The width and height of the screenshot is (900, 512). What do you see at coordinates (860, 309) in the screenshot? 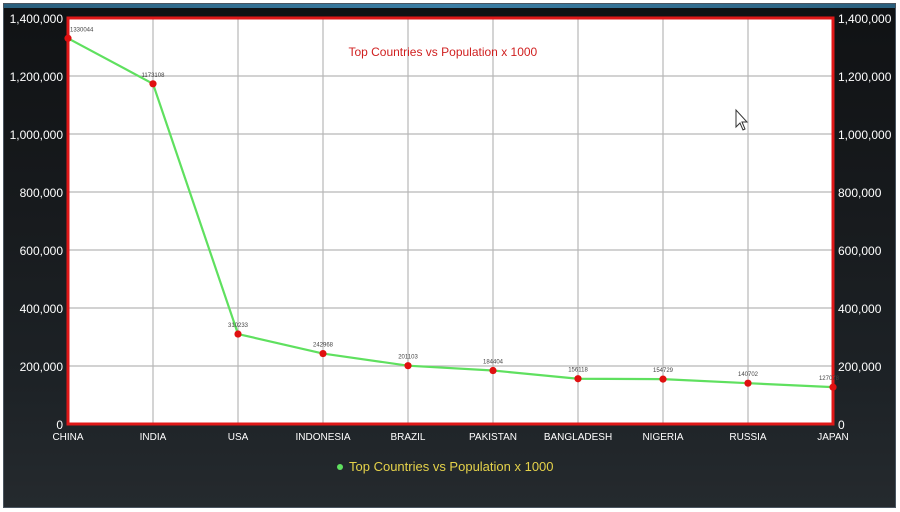
I see `y-tick-label-right: 400,000` at bounding box center [860, 309].